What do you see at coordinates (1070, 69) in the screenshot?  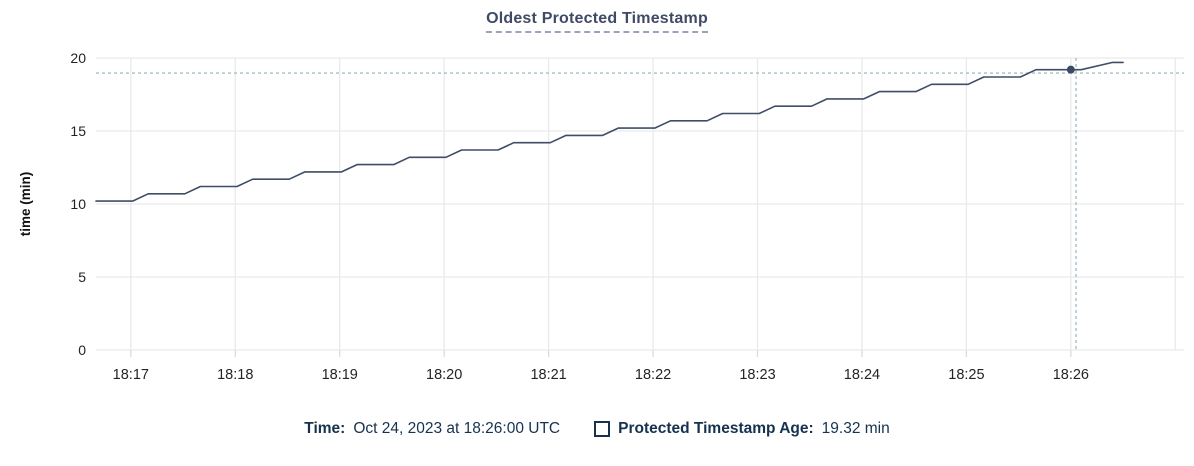 I see `hovered-point-marker` at bounding box center [1070, 69].